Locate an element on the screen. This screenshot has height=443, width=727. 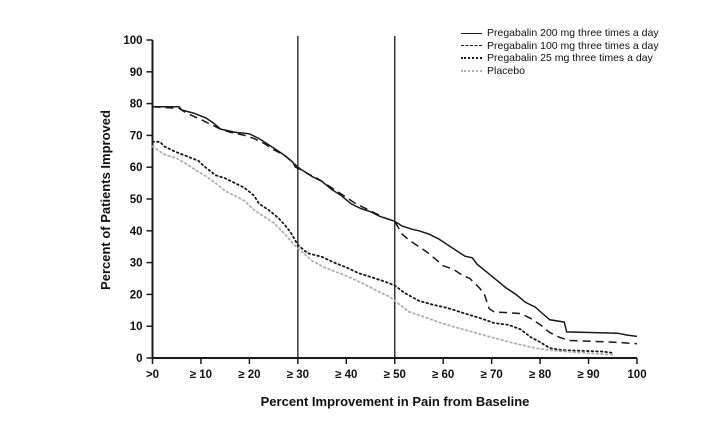
x-tick-label: ≥ 30 is located at coordinates (298, 375).